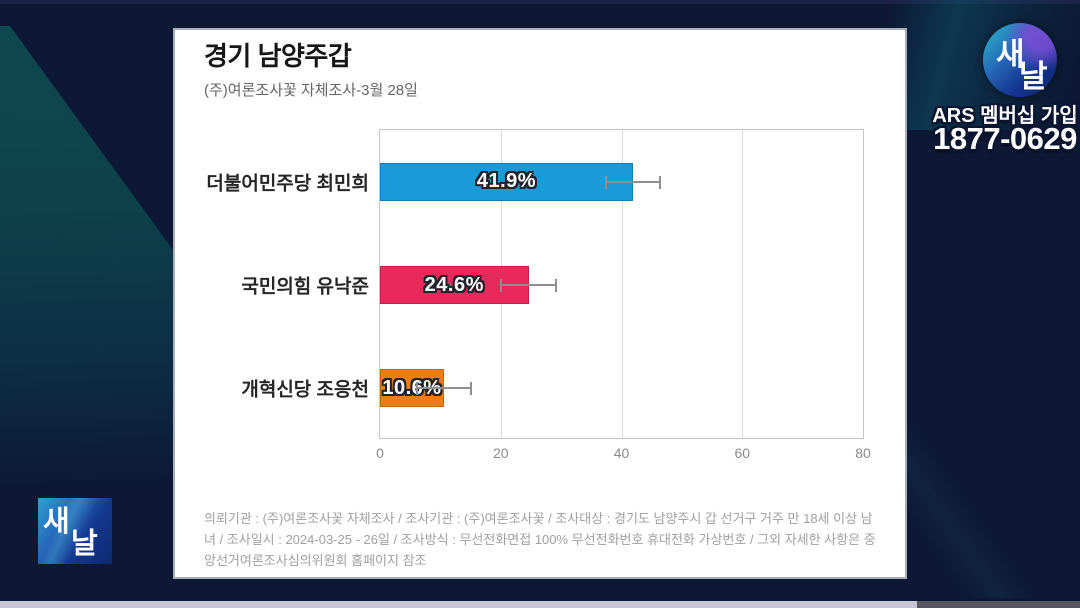  I want to click on station-logo-circle: 새 날, so click(1020, 60).